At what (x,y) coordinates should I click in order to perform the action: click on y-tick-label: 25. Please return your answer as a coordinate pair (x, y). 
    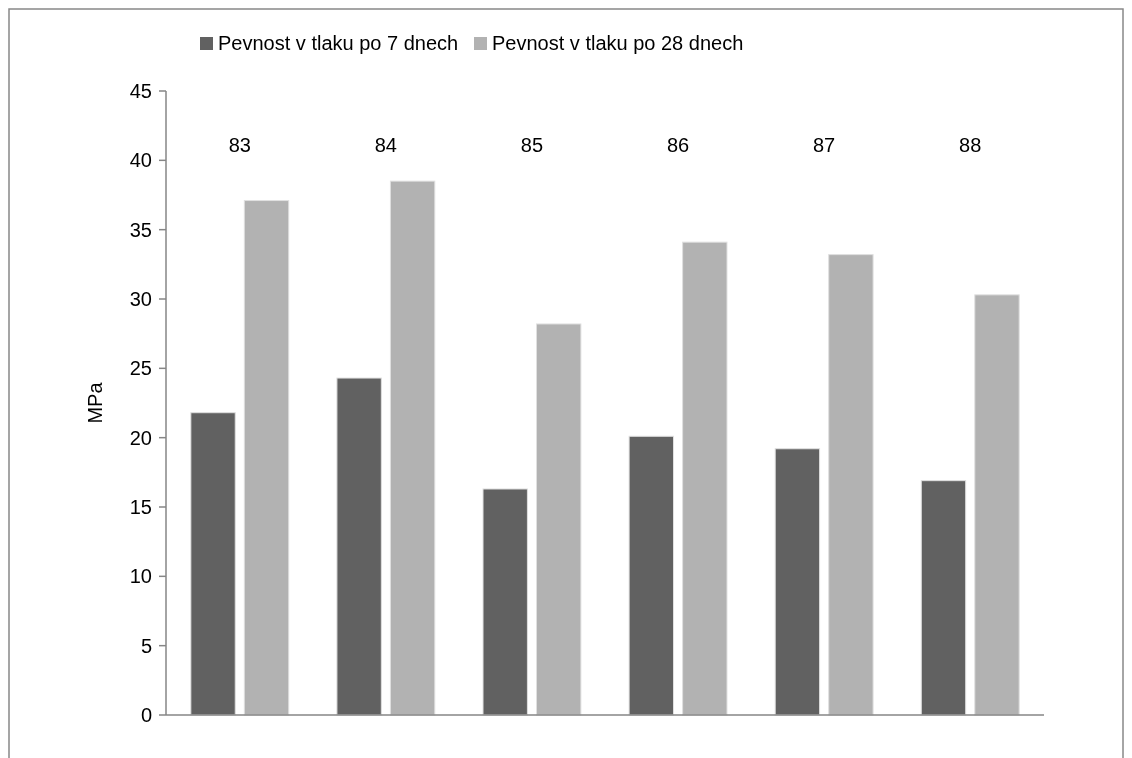
    Looking at the image, I should click on (140, 368).